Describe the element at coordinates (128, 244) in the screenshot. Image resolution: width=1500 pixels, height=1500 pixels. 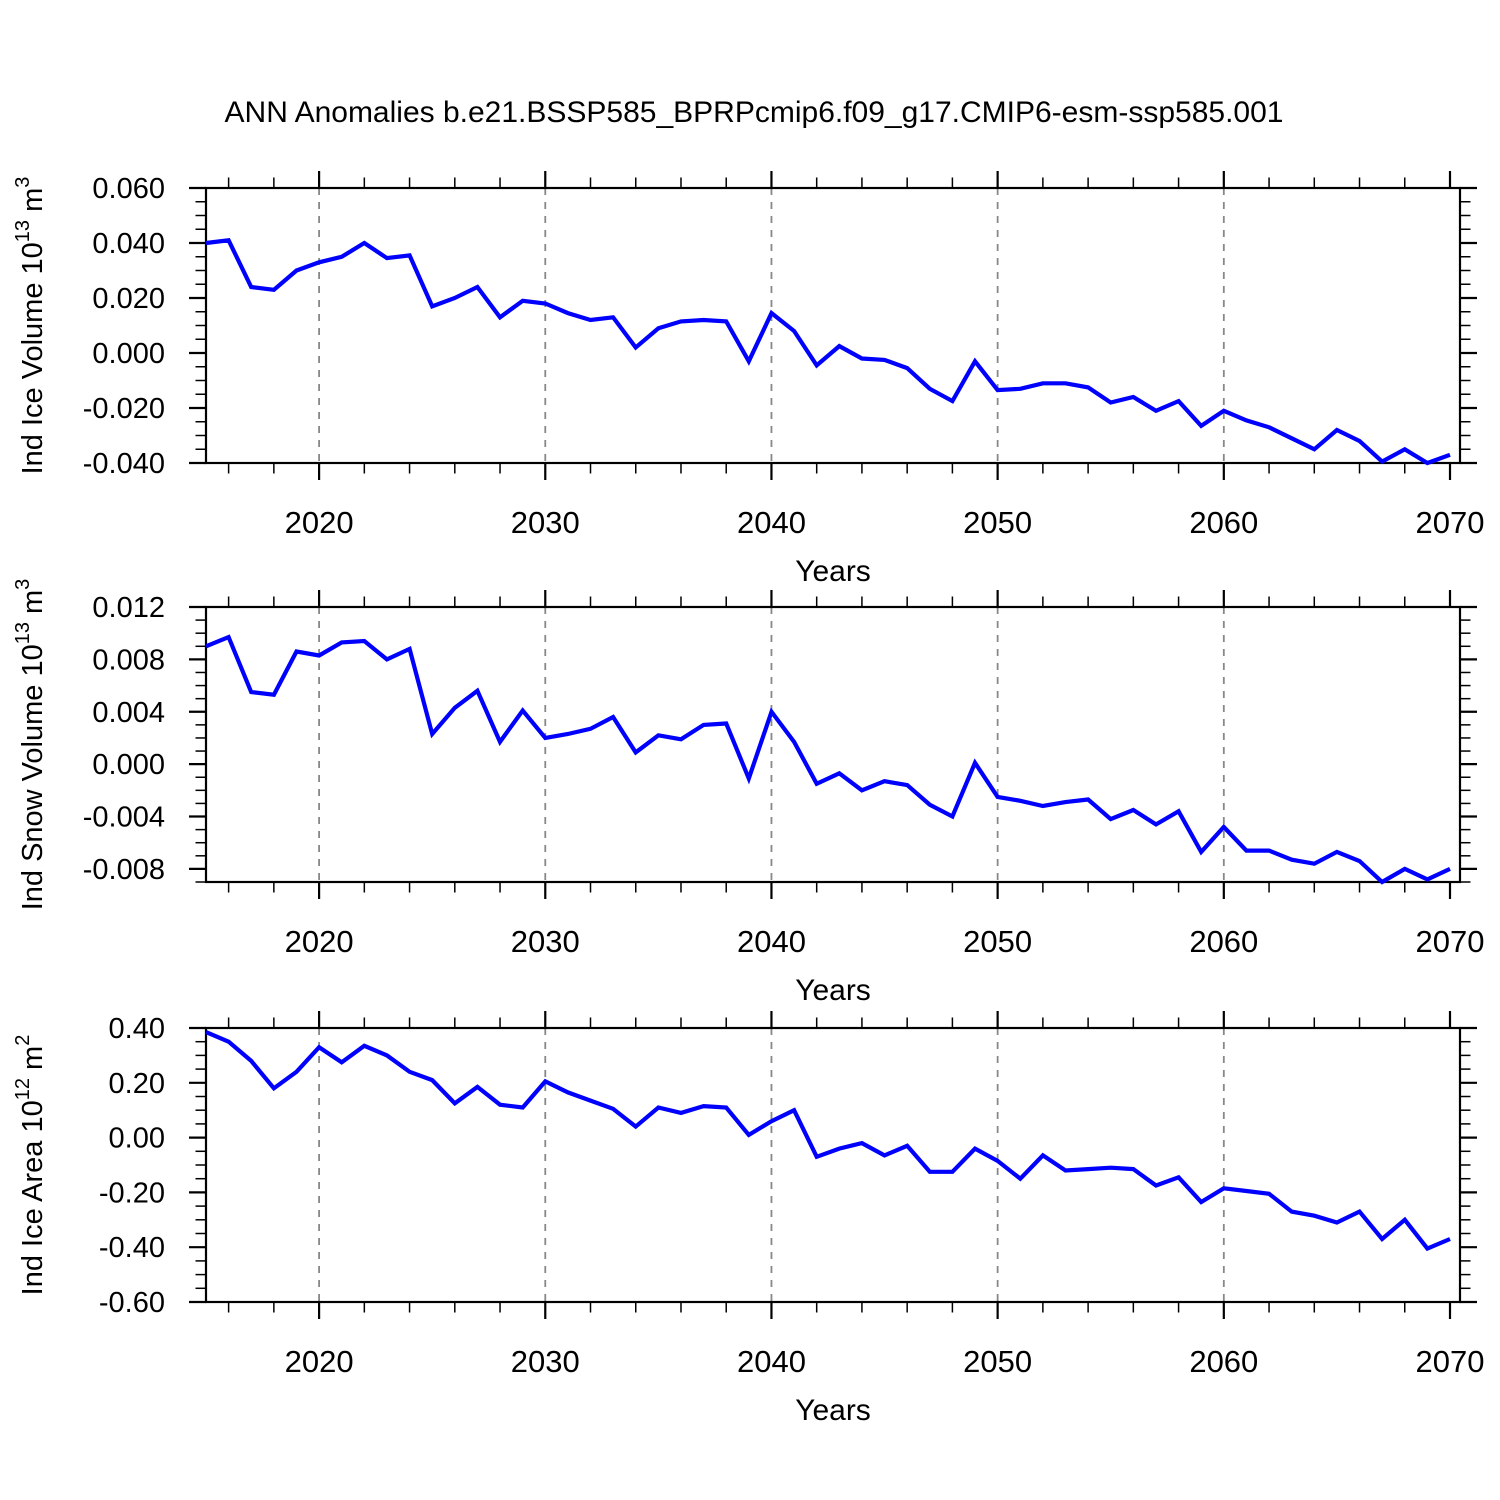
I see `y-tick-label: 0.040` at that location.